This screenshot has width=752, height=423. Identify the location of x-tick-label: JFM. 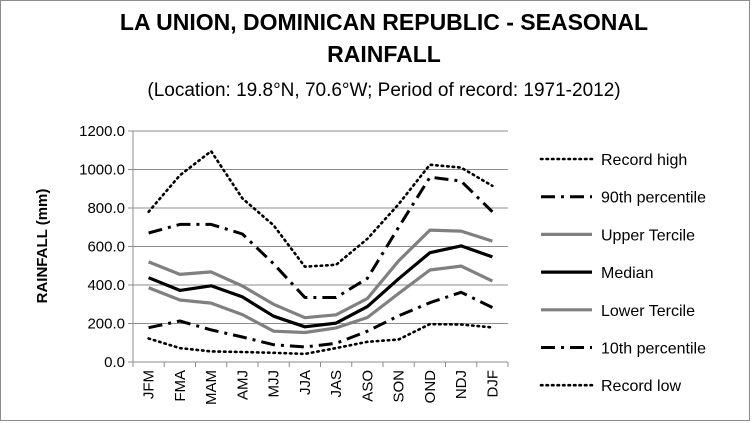
(149, 384).